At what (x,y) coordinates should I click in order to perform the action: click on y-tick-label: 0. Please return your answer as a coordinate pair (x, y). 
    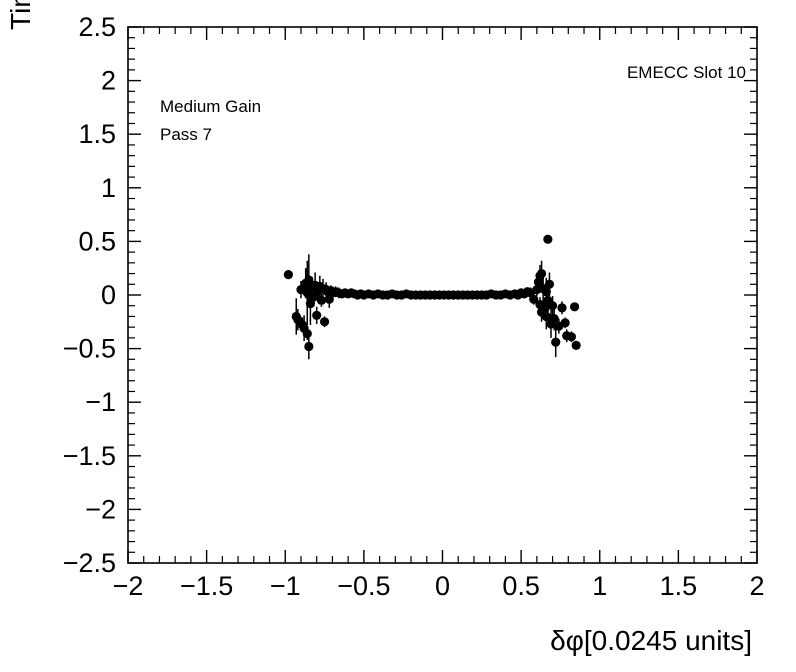
    Looking at the image, I should click on (108, 295).